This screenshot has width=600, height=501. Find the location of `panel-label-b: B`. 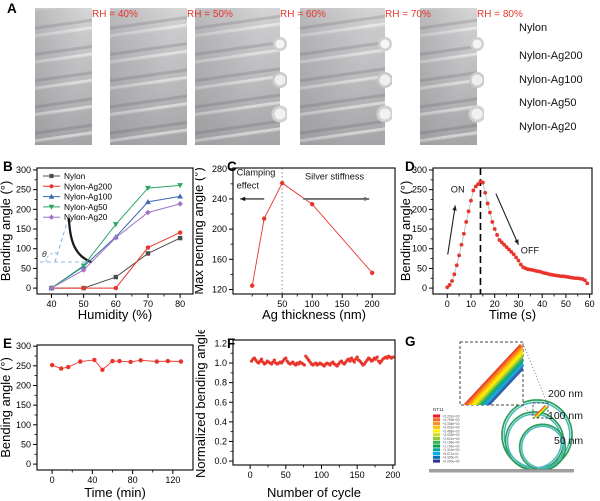

panel-label-b: B is located at coordinates (8, 166).